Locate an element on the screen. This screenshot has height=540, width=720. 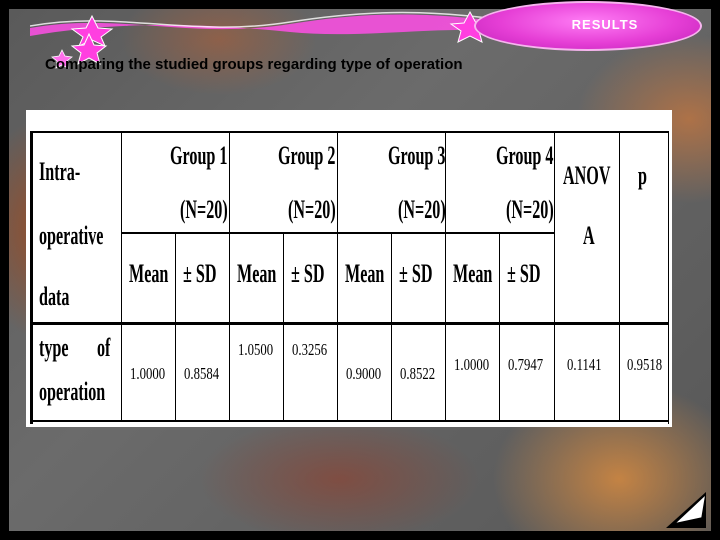
anova-value: 0.1141 is located at coordinates (584, 364).